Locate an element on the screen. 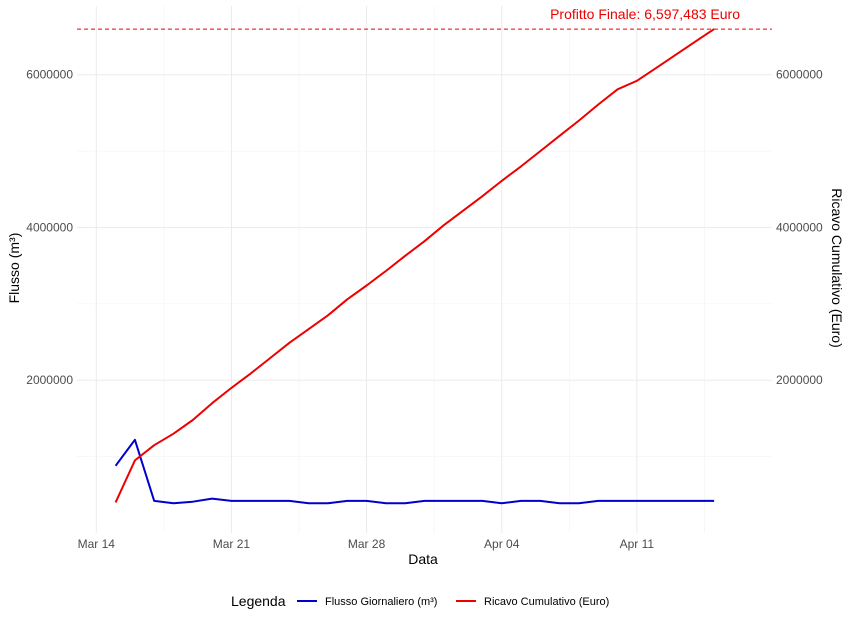  y-tick-label-right: 2000000 is located at coordinates (799, 380).